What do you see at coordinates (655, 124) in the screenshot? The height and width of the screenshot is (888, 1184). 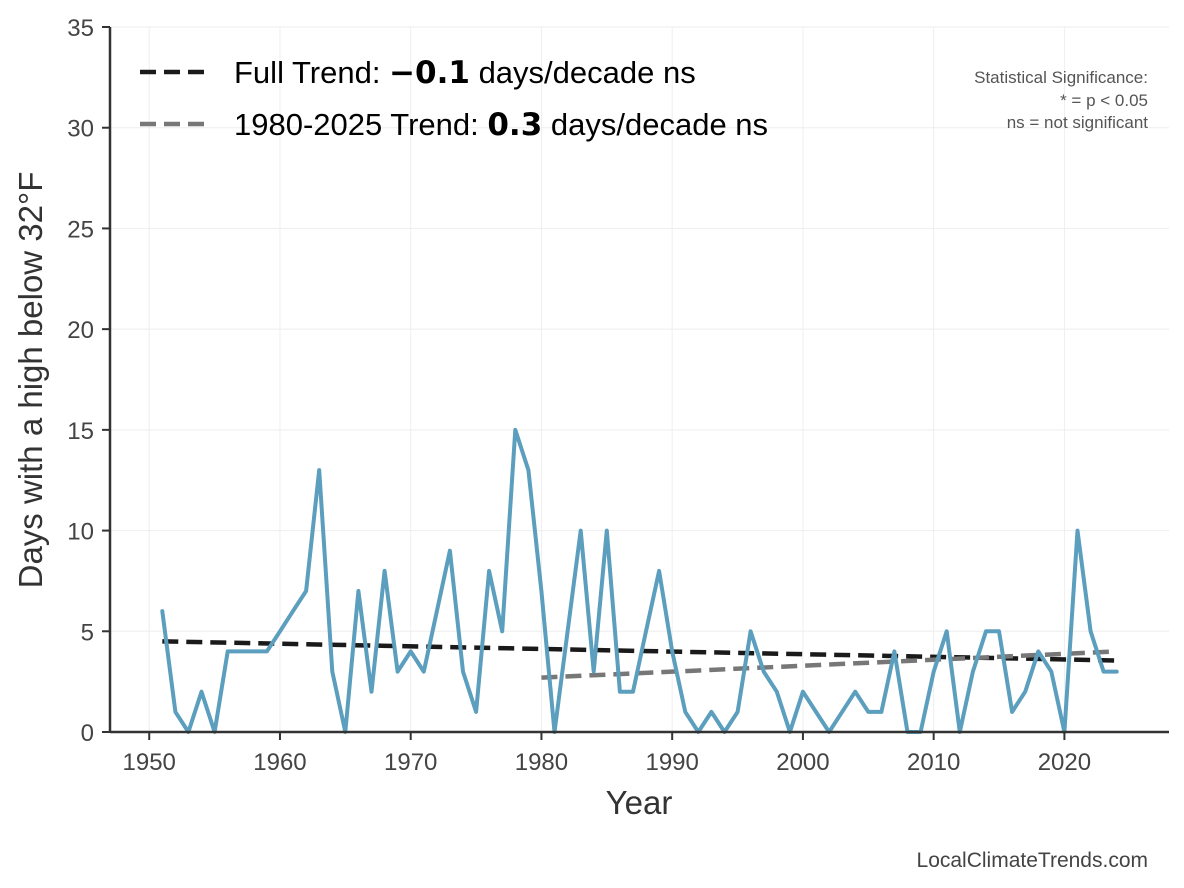 I see `legend-suffix-recent-trend: days/decade ns` at bounding box center [655, 124].